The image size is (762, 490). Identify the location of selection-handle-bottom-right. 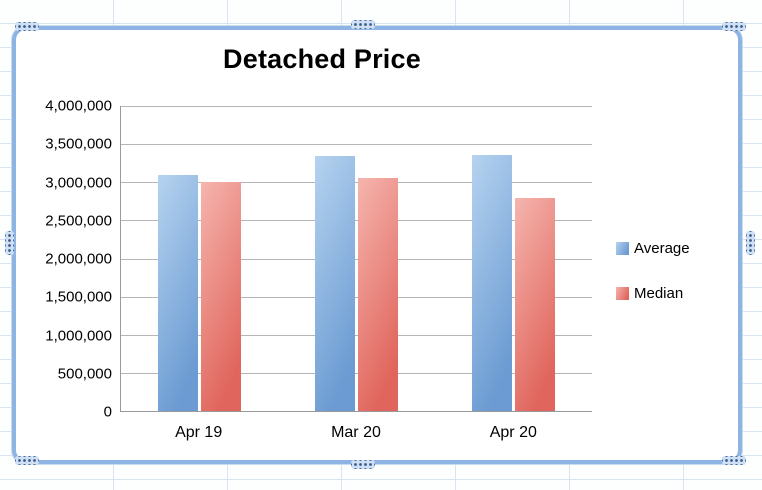
(734, 460).